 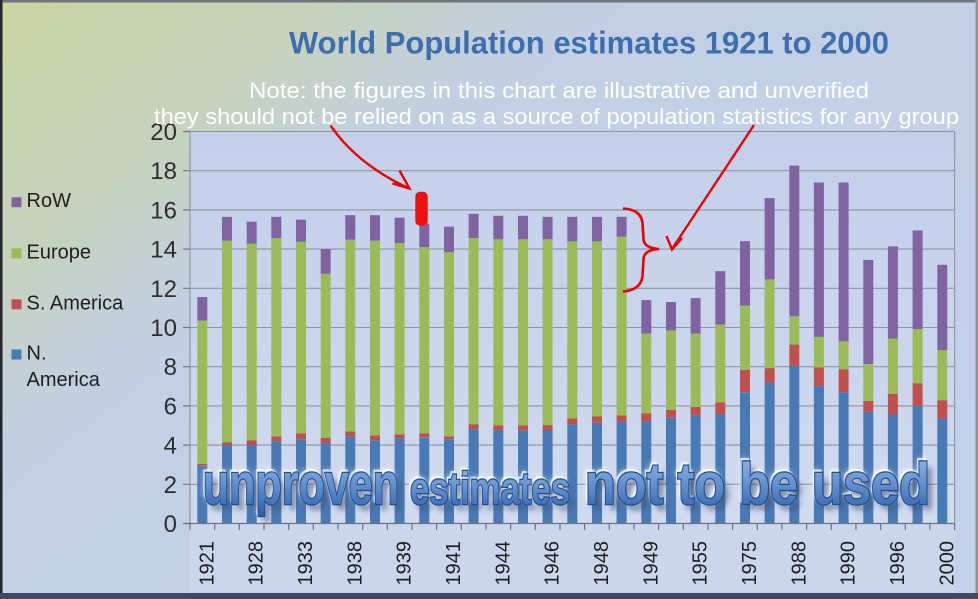 What do you see at coordinates (355, 563) in the screenshot?
I see `svg-text: 1938` at bounding box center [355, 563].